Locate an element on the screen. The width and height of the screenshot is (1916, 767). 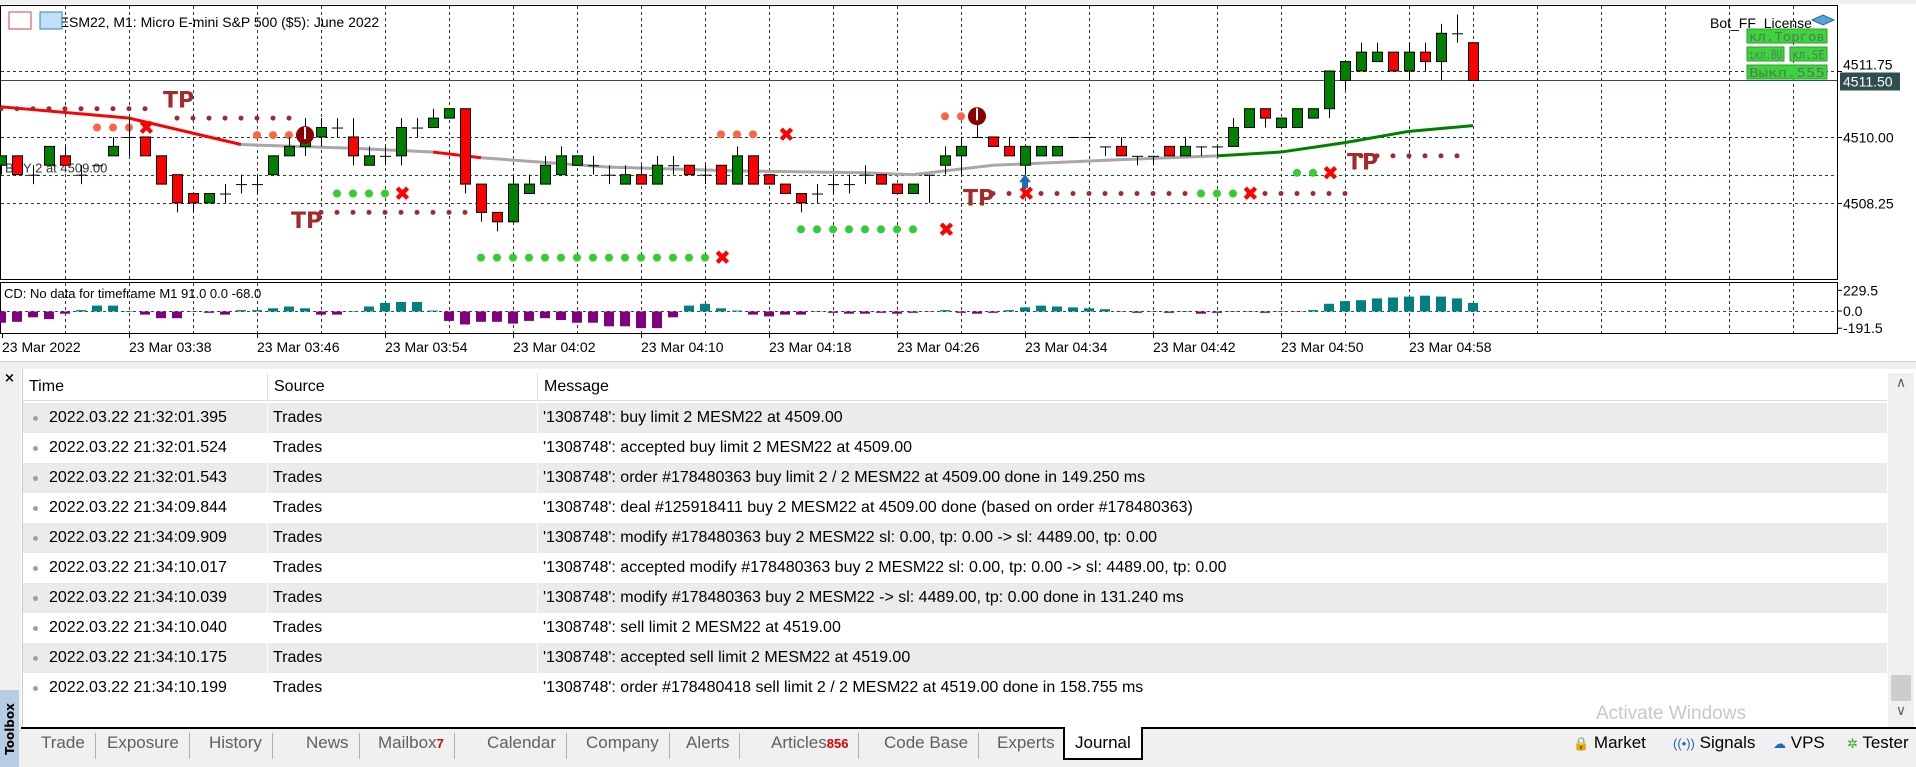
tool-tester: ✲ Tester is located at coordinates (1878, 743).